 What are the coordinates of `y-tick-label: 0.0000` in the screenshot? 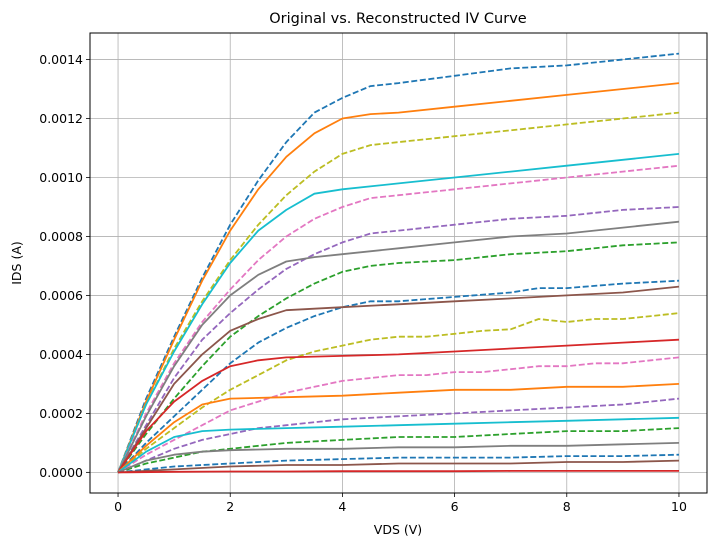 It's located at (61, 472).